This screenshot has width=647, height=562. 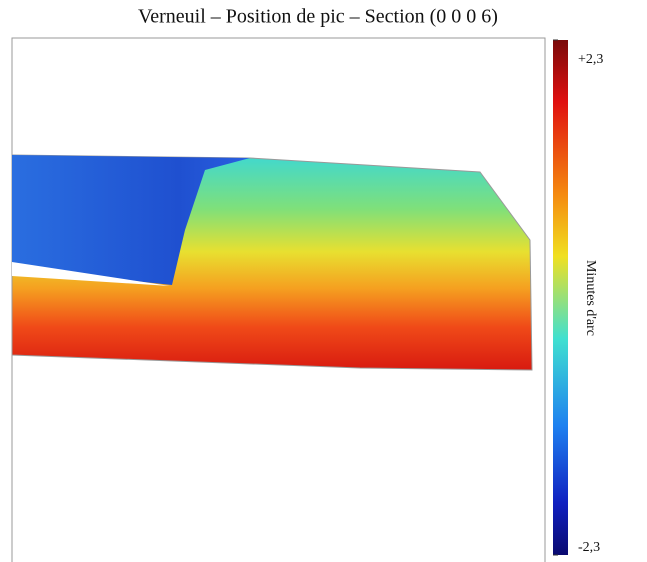 I want to click on crack, so click(x=91, y=274).